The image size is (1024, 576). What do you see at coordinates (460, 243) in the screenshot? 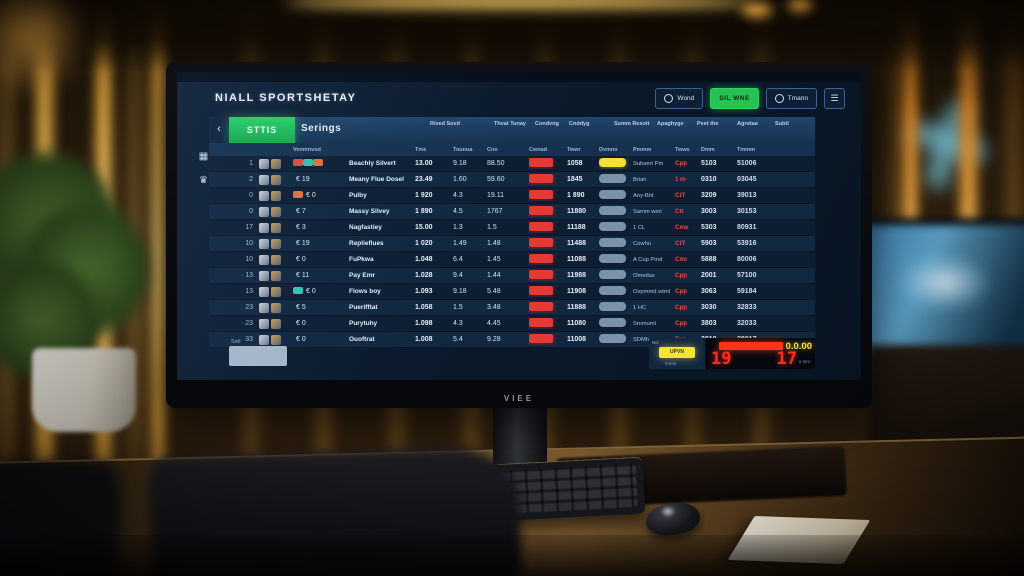
I see `odds-2: 1.49` at bounding box center [460, 243].